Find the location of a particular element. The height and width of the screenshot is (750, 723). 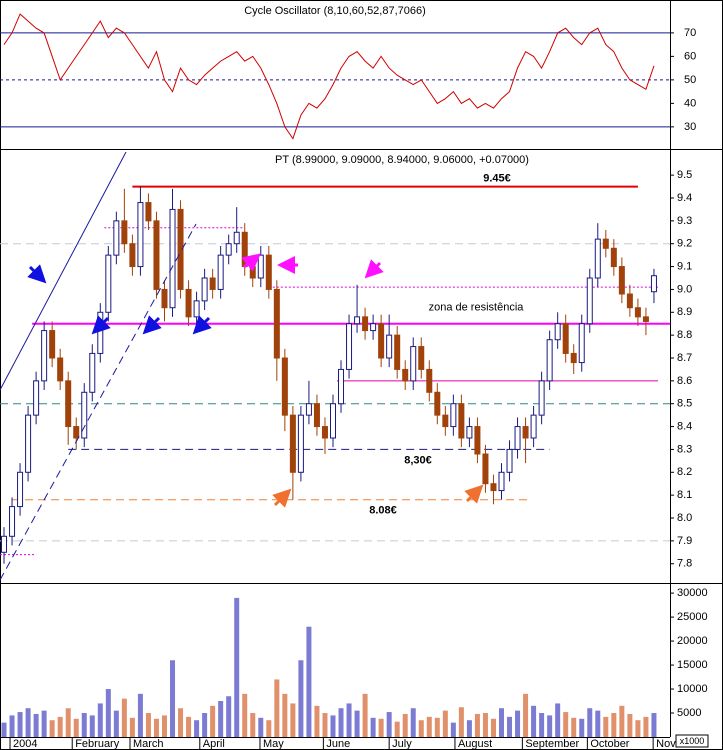

x-tick-label: June is located at coordinates (338, 744).